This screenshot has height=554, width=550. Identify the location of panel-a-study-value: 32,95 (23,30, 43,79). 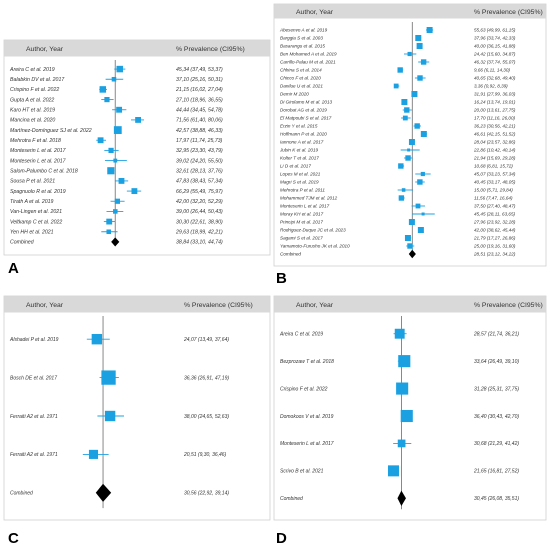
(199, 151).